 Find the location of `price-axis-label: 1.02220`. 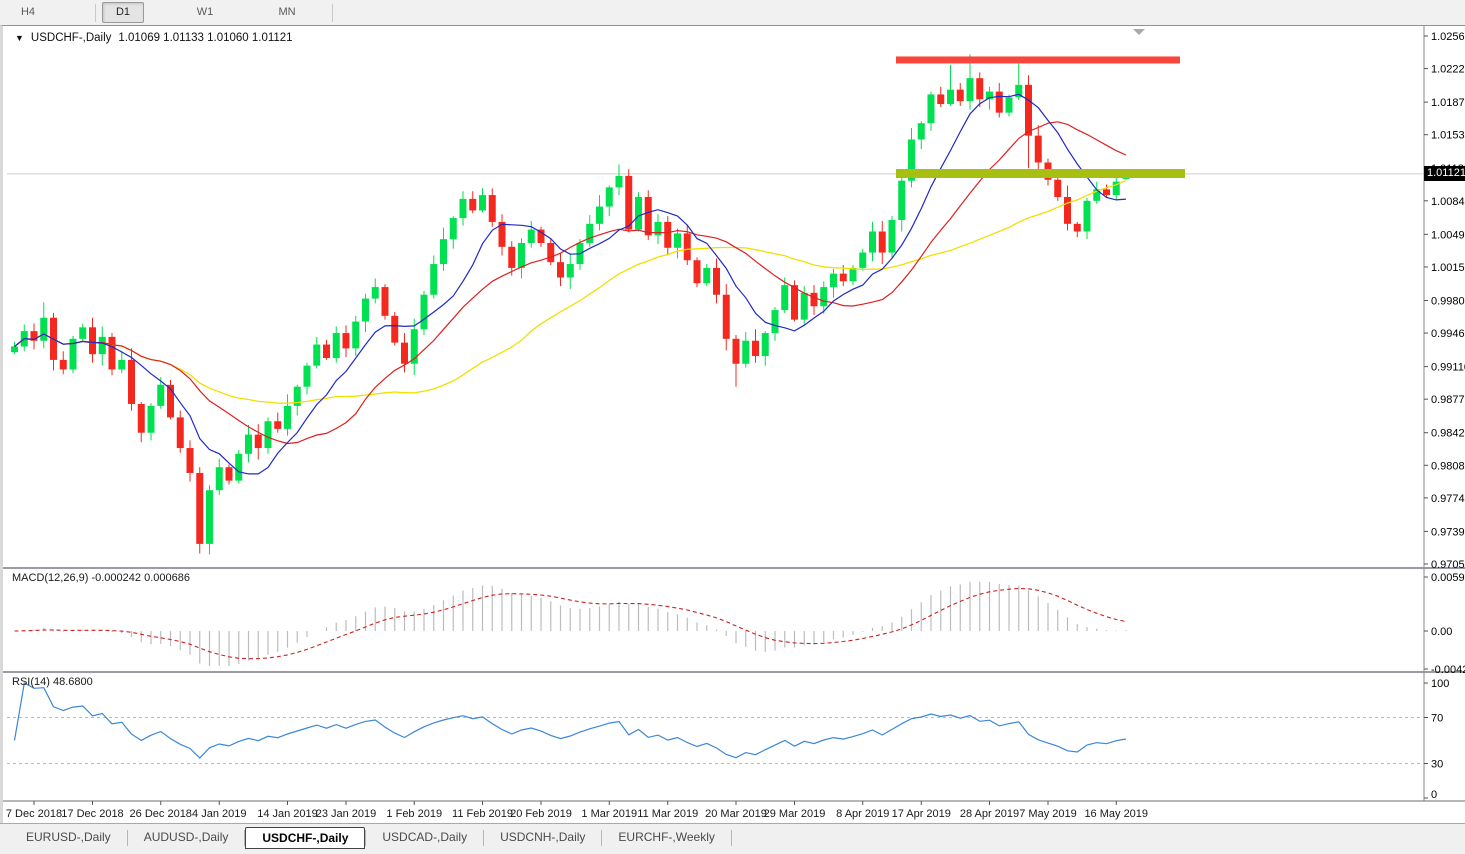

price-axis-label: 1.02220 is located at coordinates (1448, 70).